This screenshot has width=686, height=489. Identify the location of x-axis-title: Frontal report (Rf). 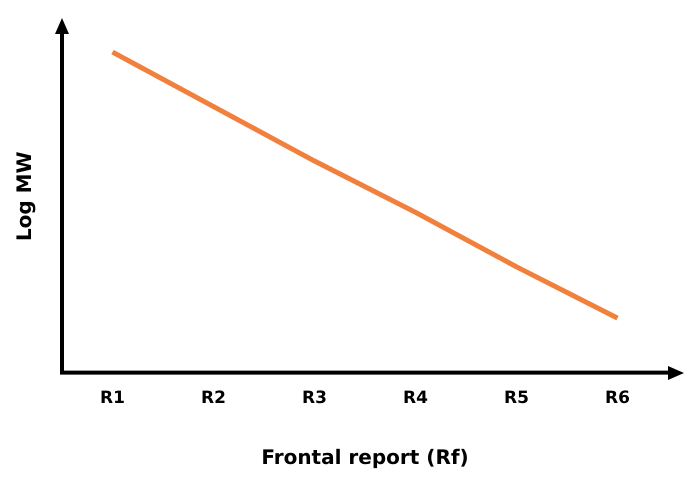
(365, 457).